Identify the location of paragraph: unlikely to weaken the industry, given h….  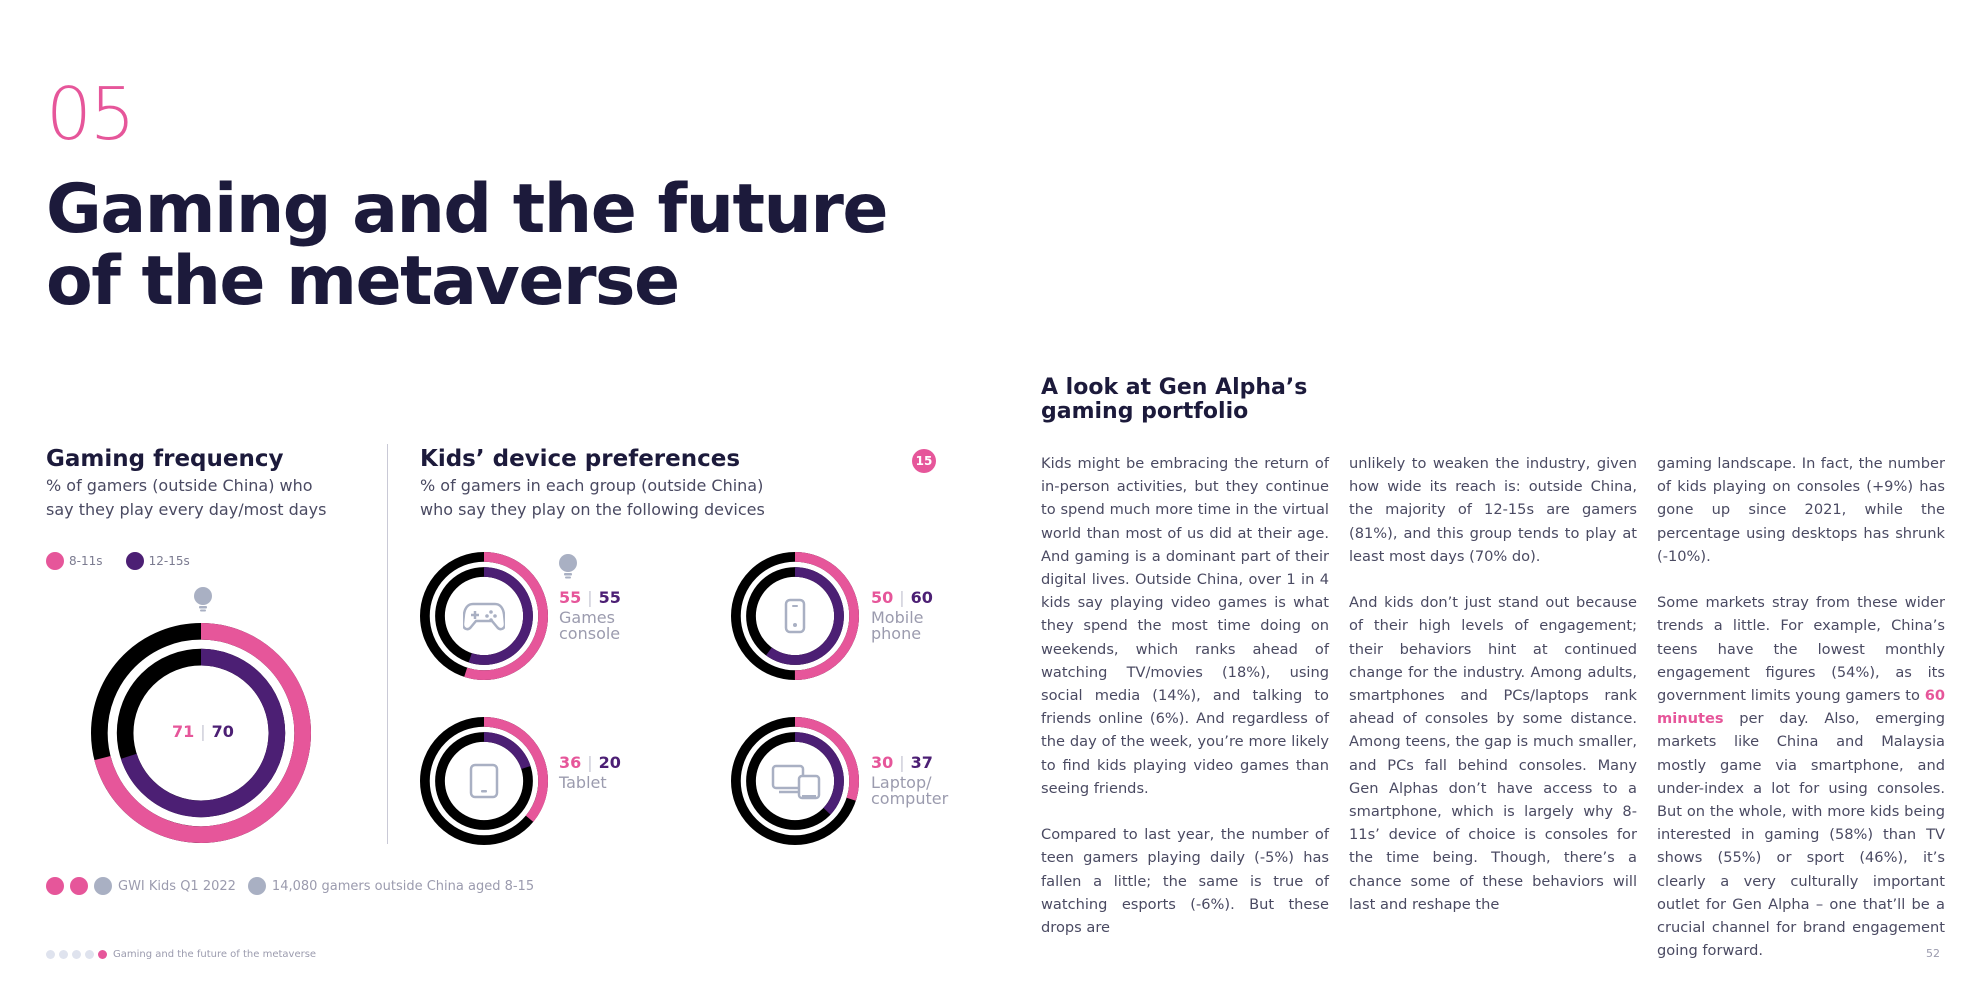
(1493, 510).